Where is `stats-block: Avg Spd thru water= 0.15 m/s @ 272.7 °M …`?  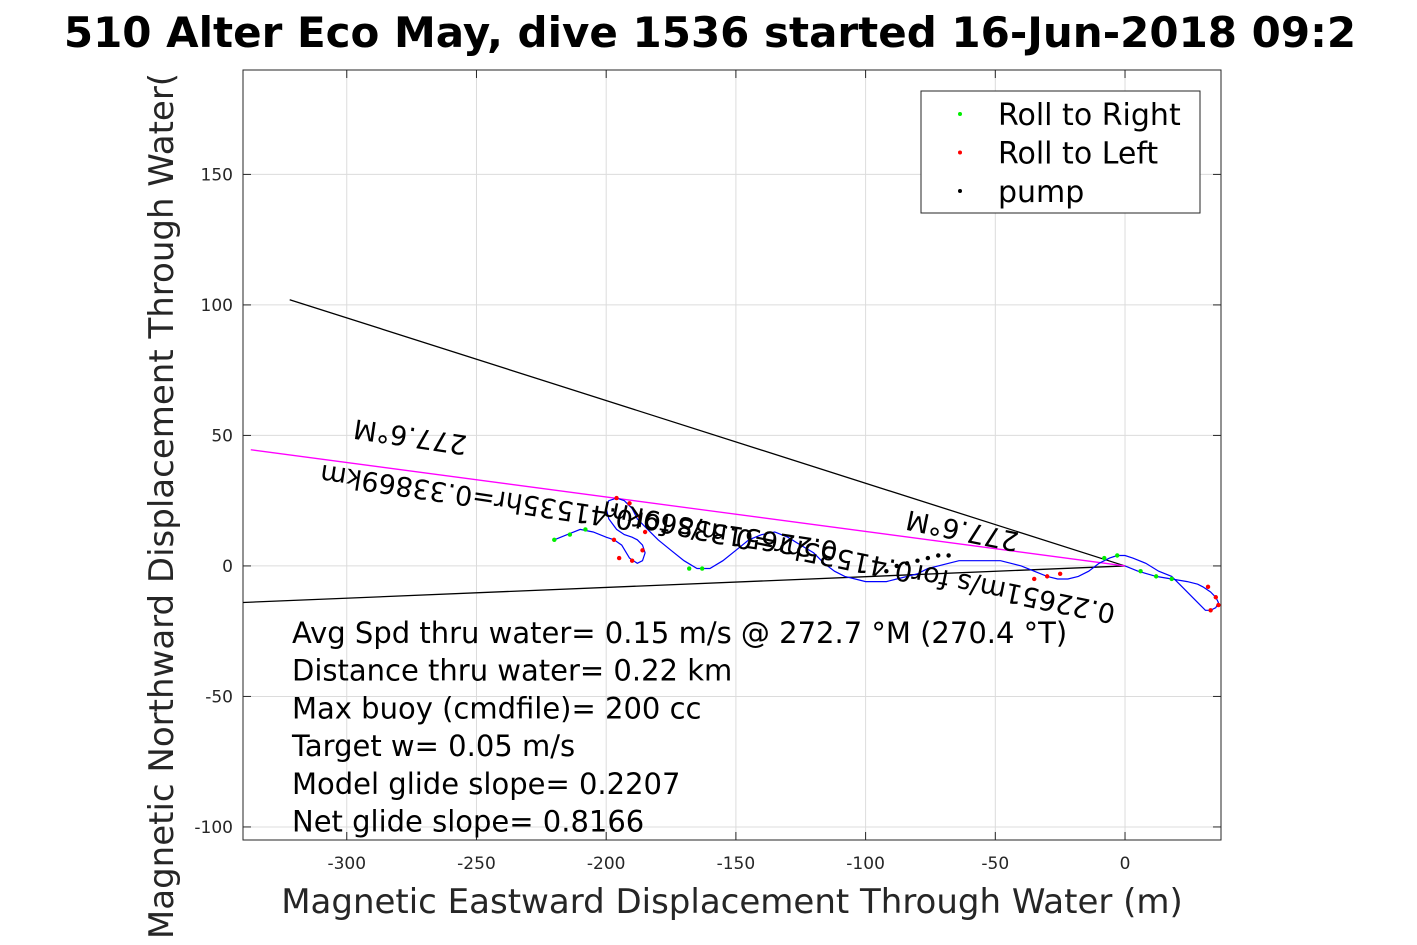
stats-block: Avg Spd thru water= 0.15 m/s @ 272.7 °M … is located at coordinates (679, 727).